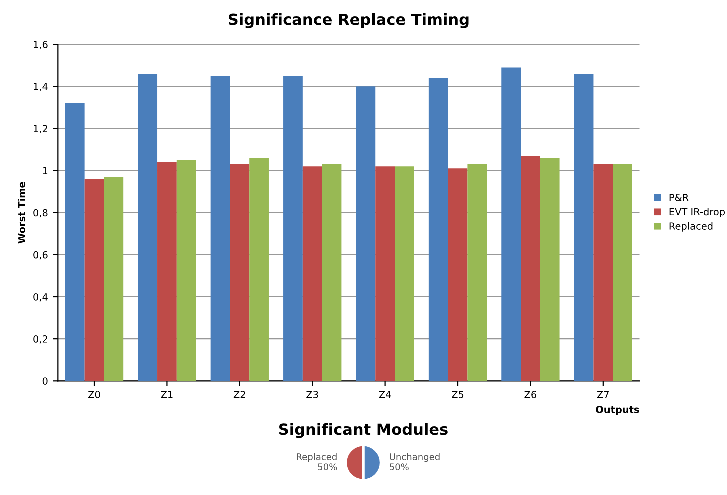 The image size is (727, 495). I want to click on x-tick-label: Z6, so click(530, 394).